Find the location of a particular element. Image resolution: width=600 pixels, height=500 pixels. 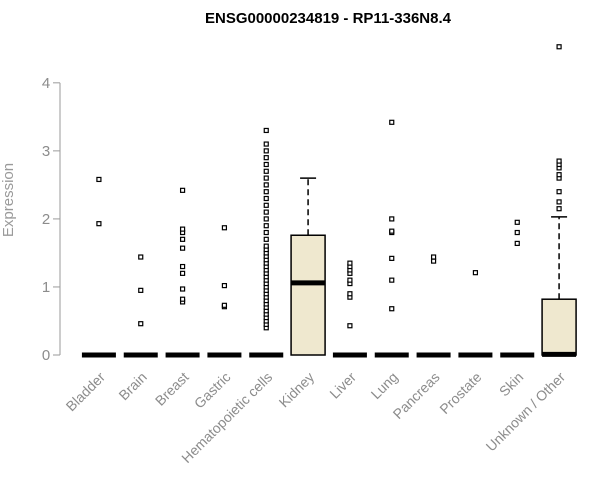

x-tick-label: Pancreas is located at coordinates (416, 395).